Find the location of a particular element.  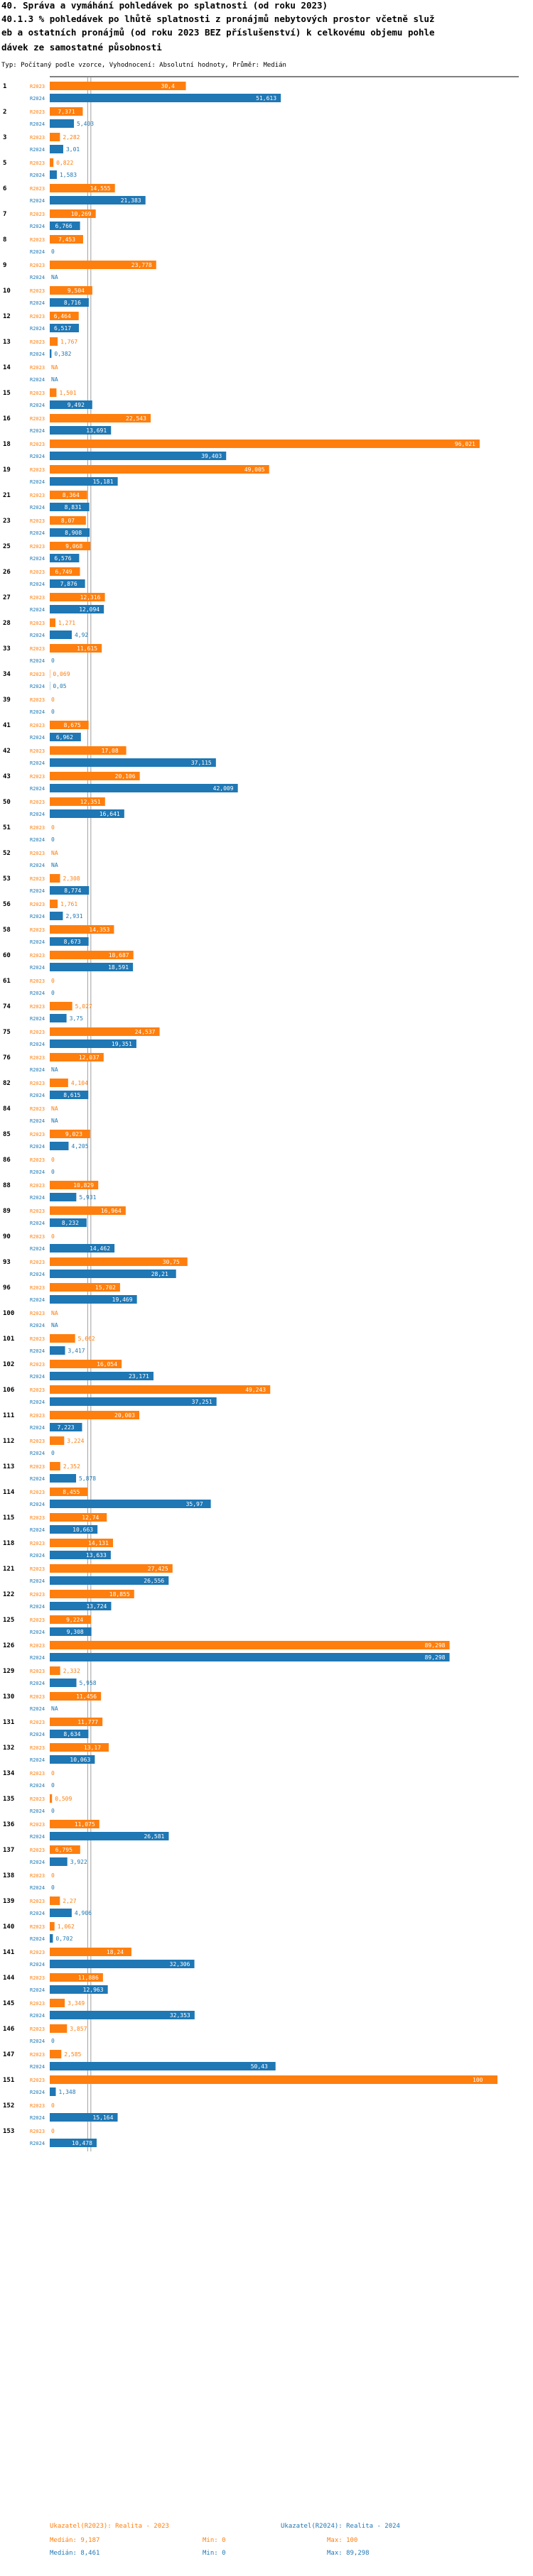

value-label-r2024: 8,634 is located at coordinates (71, 1734).